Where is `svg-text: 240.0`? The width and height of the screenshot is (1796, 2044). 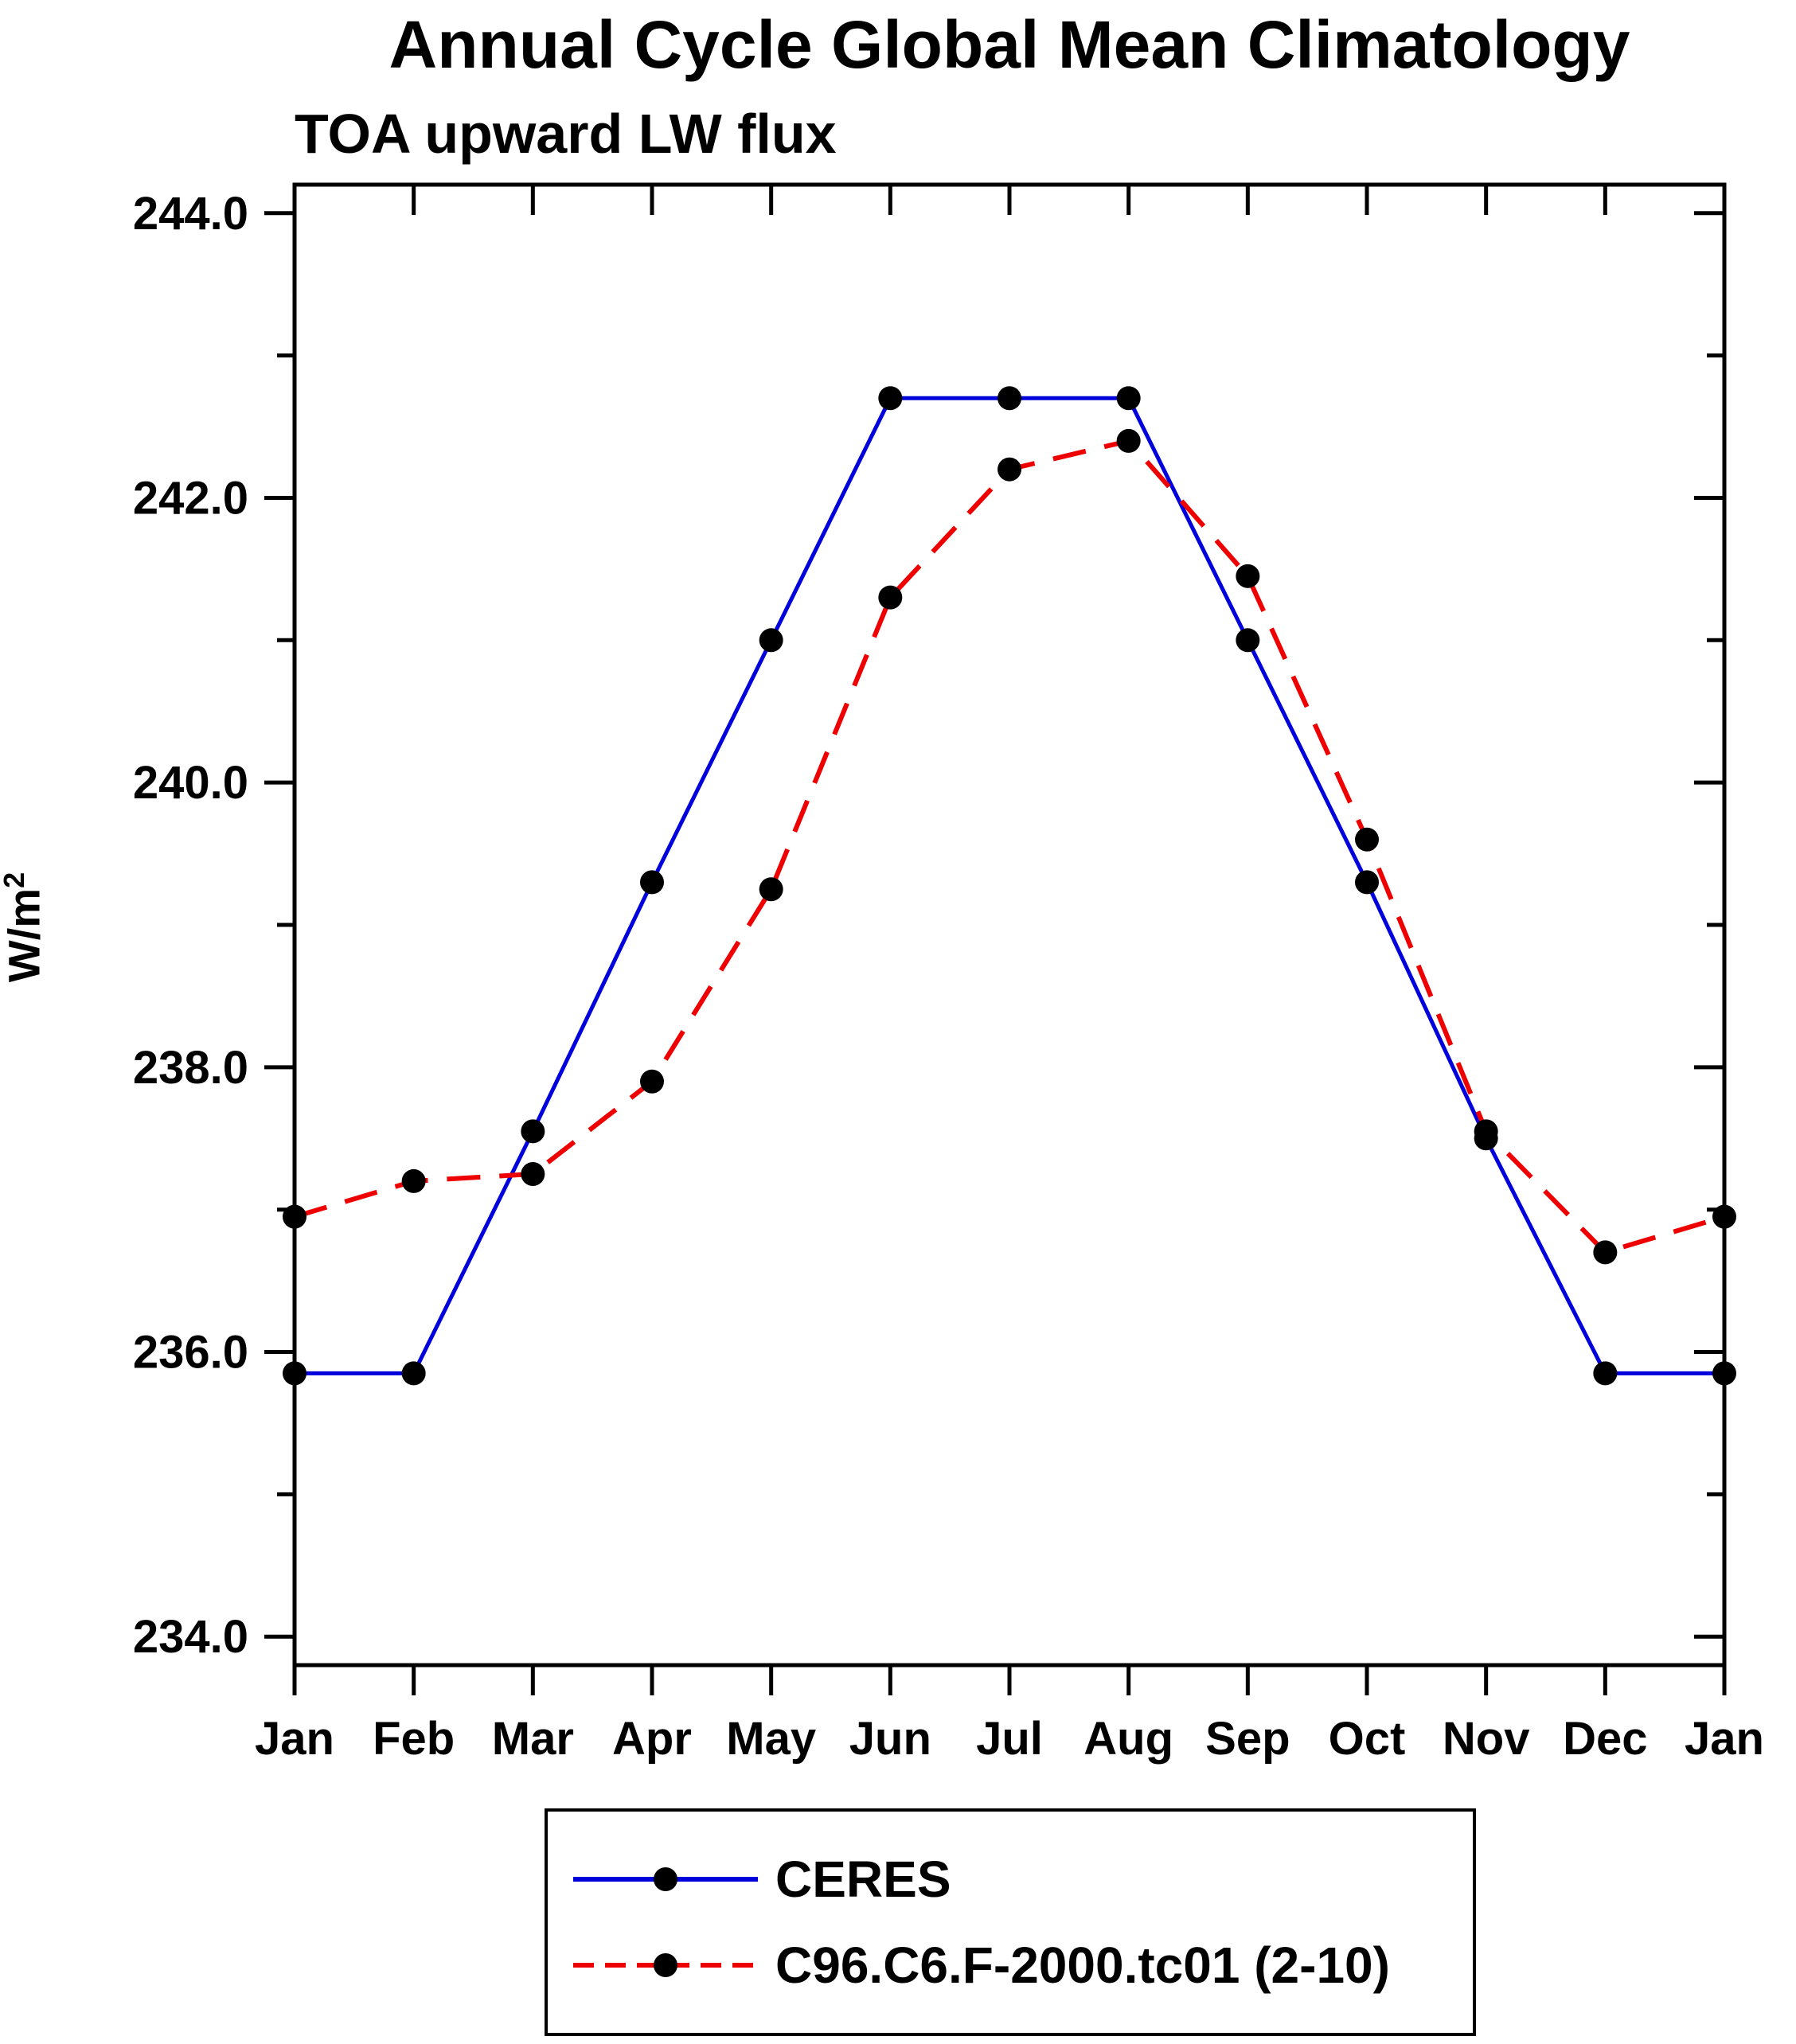
svg-text: 240.0 is located at coordinates (190, 783).